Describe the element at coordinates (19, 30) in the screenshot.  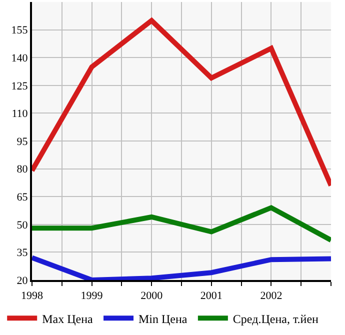
I see `y-tick-label: 155` at that location.